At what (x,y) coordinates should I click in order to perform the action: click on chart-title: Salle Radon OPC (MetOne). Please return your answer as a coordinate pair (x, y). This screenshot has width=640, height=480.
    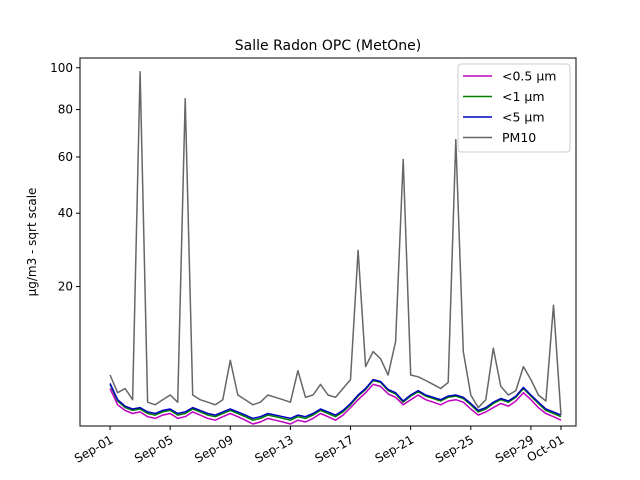
    Looking at the image, I should click on (328, 46).